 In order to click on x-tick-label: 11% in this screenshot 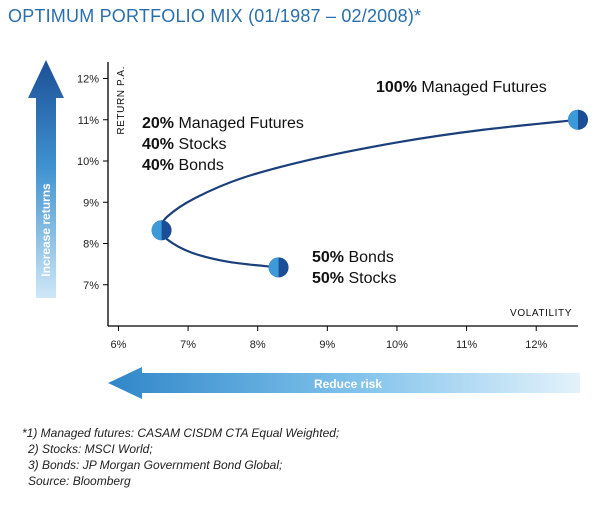, I will do `click(466, 345)`.